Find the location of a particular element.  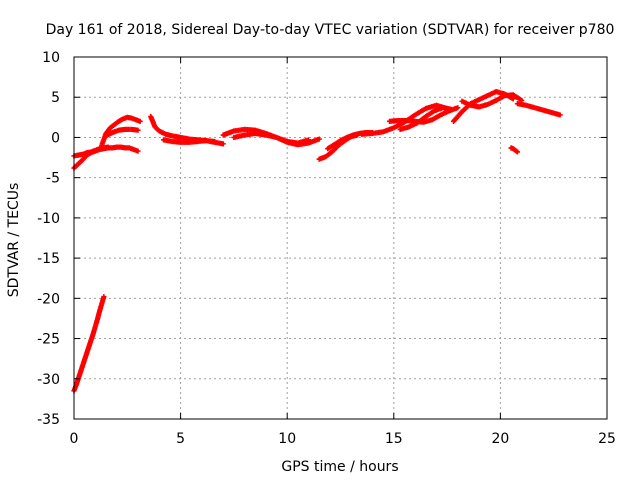

y-tick-label: -25 is located at coordinates (48, 340).